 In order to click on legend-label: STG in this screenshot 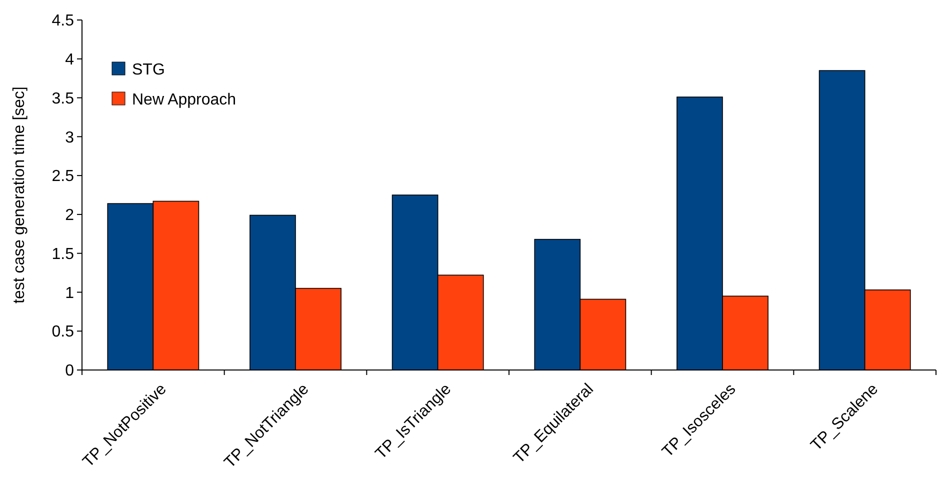, I will do `click(148, 70)`.